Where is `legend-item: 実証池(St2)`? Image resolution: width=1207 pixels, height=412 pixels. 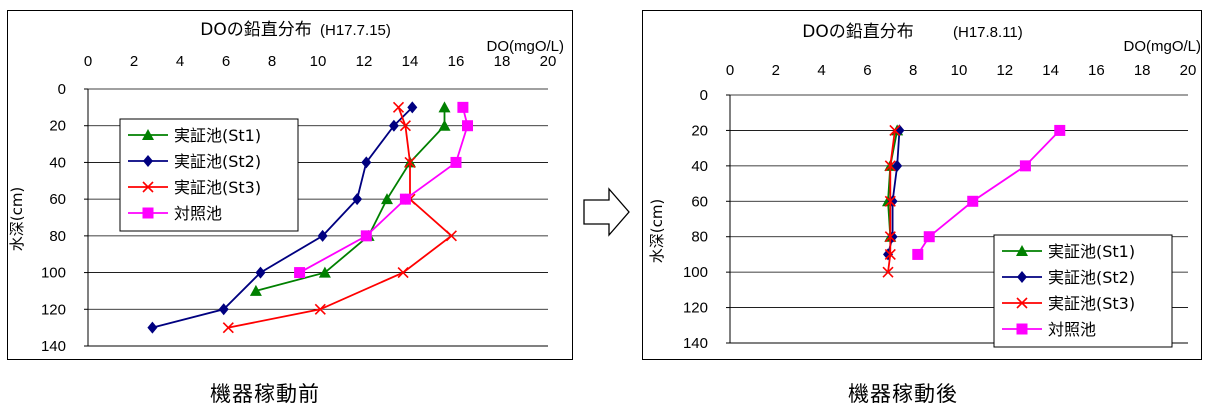 legend-item: 実証池(St2) is located at coordinates (194, 161).